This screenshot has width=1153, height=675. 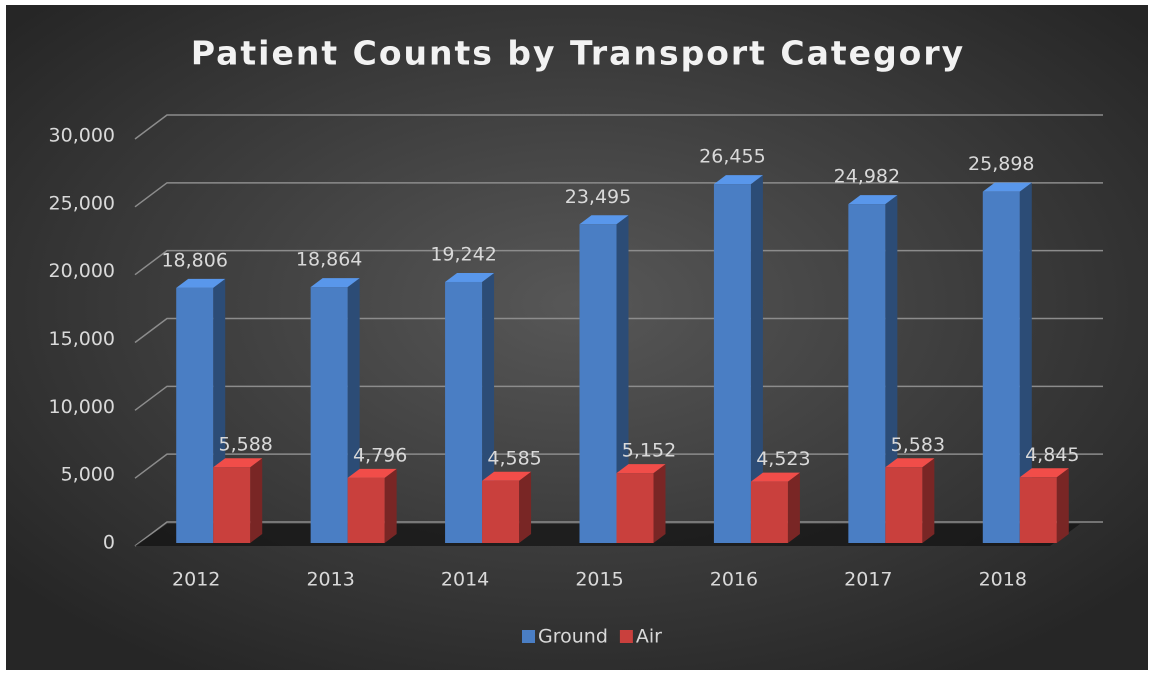 I want to click on y-tick-label: 15,000, so click(x=82, y=339).